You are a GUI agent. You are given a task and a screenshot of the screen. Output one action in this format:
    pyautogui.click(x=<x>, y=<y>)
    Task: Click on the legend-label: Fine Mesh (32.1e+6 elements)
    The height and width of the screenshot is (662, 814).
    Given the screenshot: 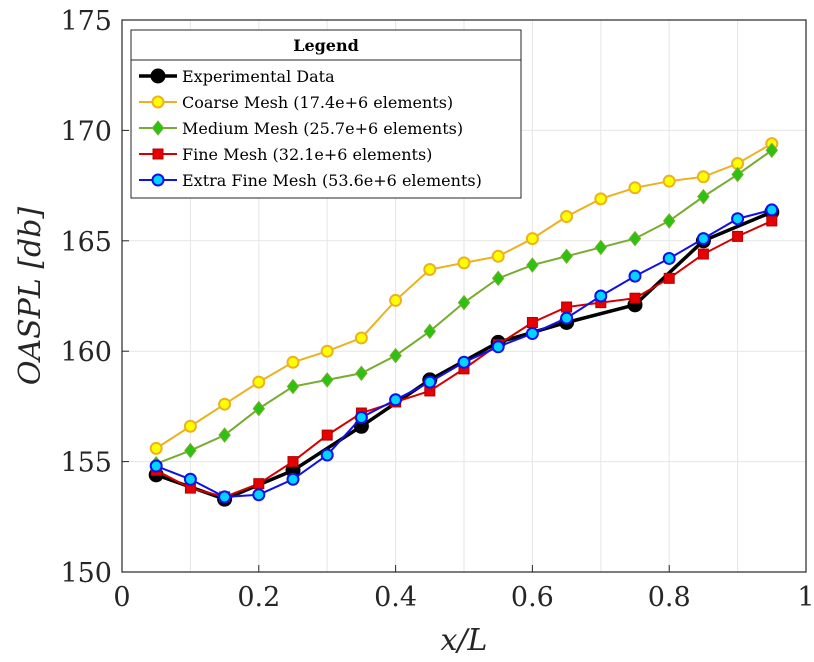 What is the action you would take?
    pyautogui.click(x=307, y=154)
    